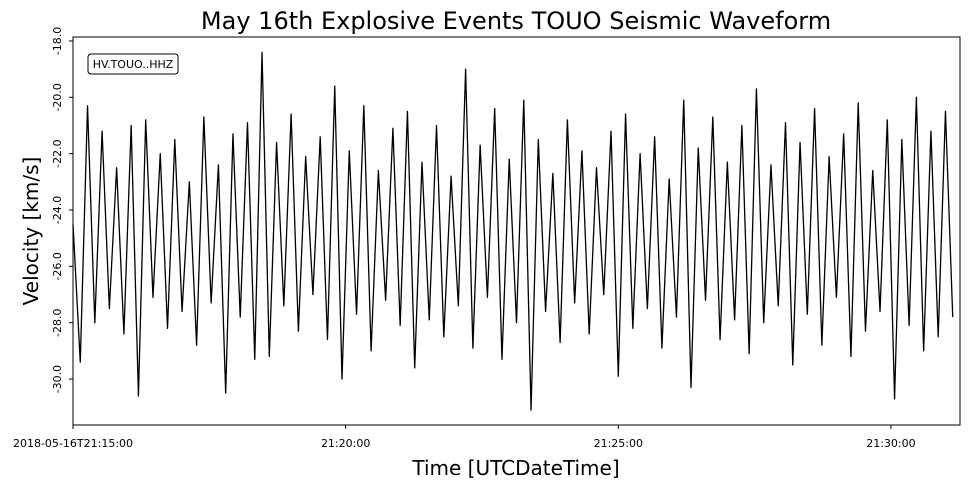 Image resolution: width=970 pixels, height=489 pixels. Describe the element at coordinates (57, 41) in the screenshot. I see `y-tick-label: -18.0` at that location.